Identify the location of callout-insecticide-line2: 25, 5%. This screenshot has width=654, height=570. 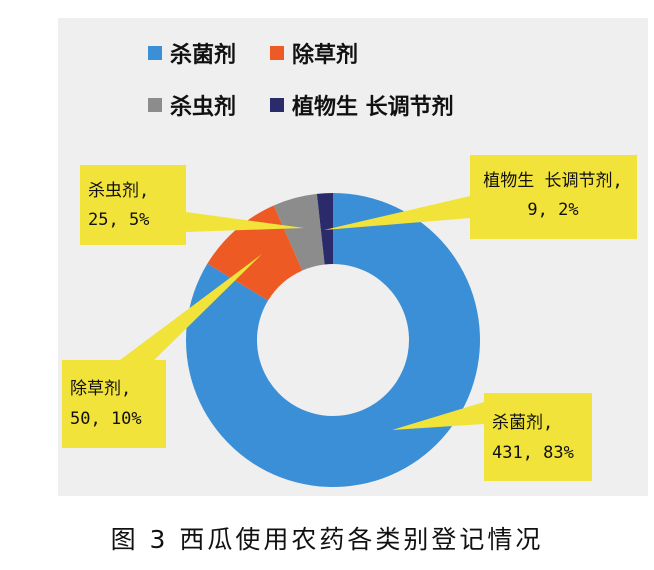
(118, 220).